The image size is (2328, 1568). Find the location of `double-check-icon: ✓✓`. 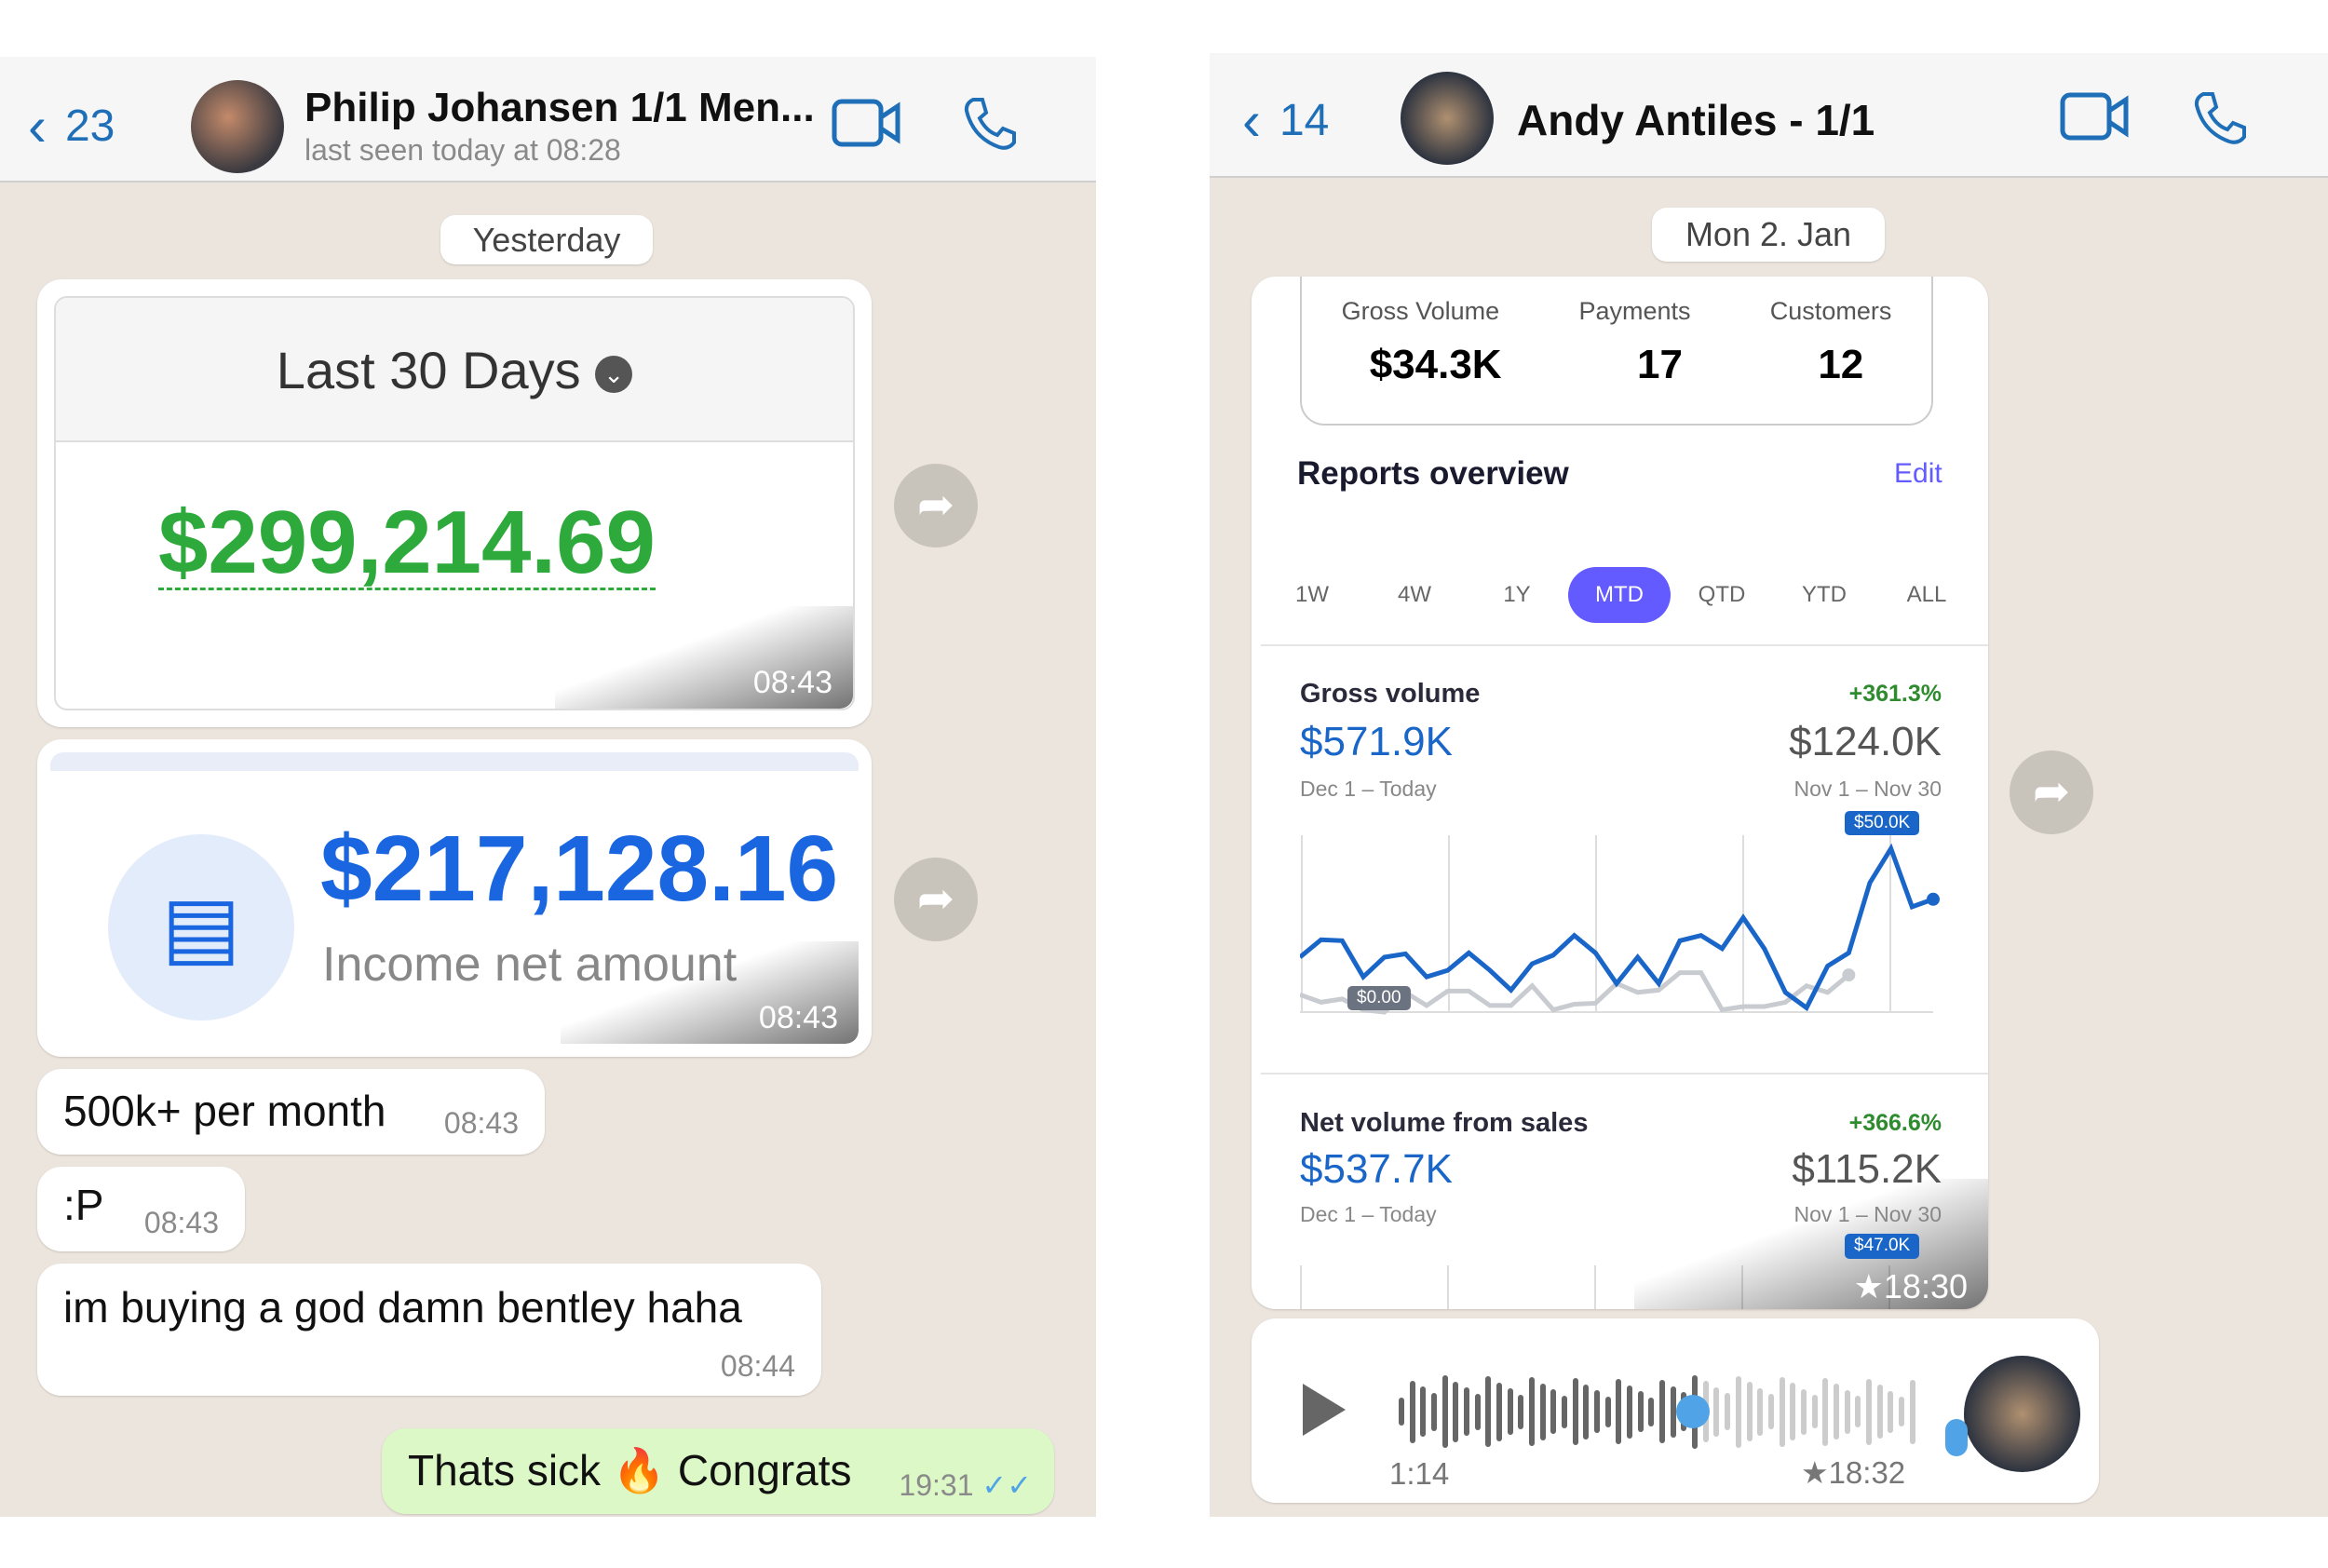

double-check-icon: ✓✓ is located at coordinates (1006, 1485).